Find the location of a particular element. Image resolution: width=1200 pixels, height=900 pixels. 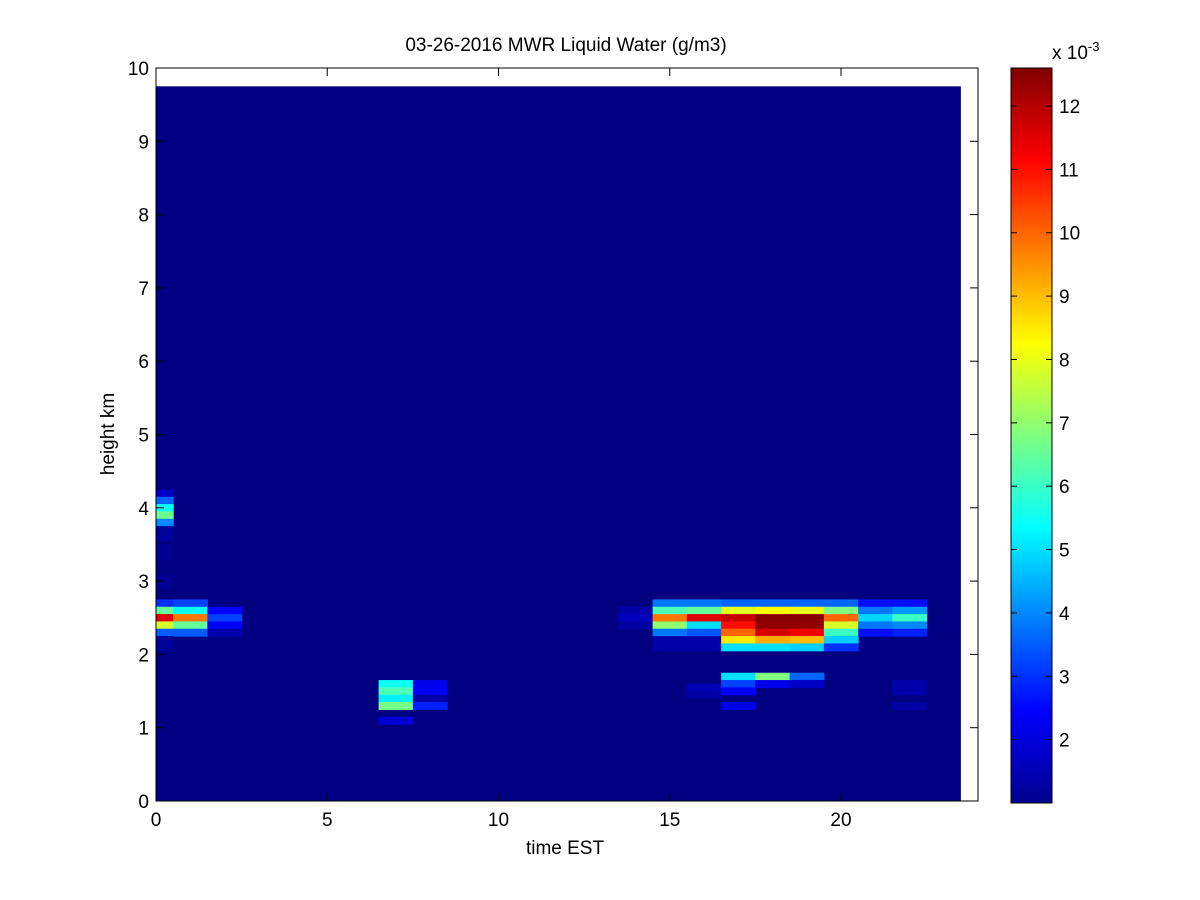

colorbar-tick-label: 11 is located at coordinates (1069, 170).